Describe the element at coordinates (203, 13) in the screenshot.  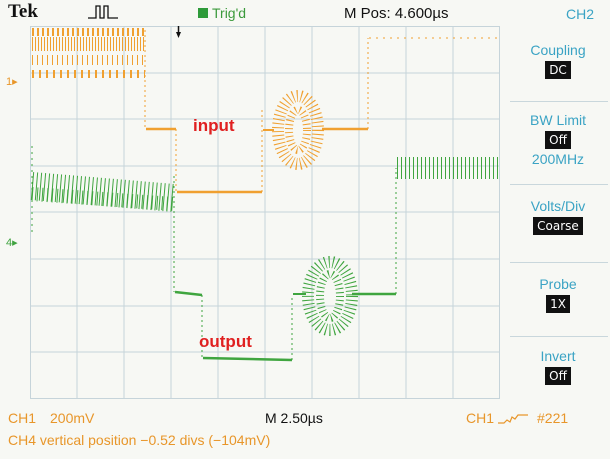
I see `trigger-status-indicator` at that location.